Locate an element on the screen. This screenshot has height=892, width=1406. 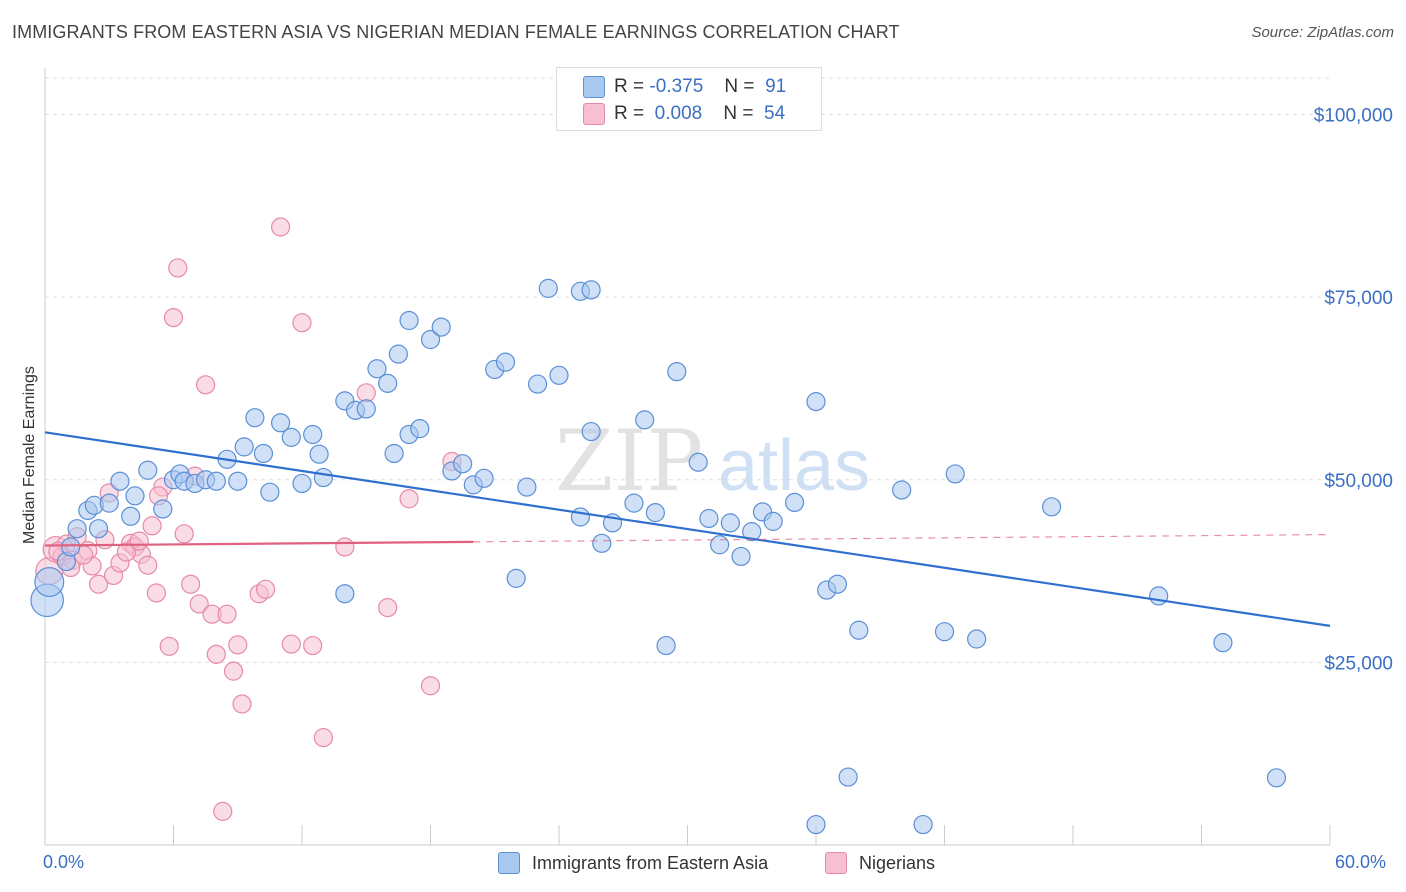
pink-n-label: N = is located at coordinates (738, 113).